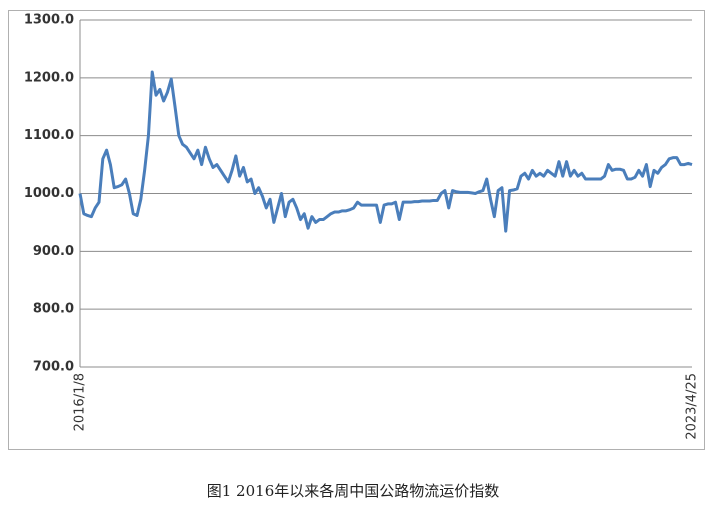  I want to click on y-tick-label: 700.0, so click(53, 367).